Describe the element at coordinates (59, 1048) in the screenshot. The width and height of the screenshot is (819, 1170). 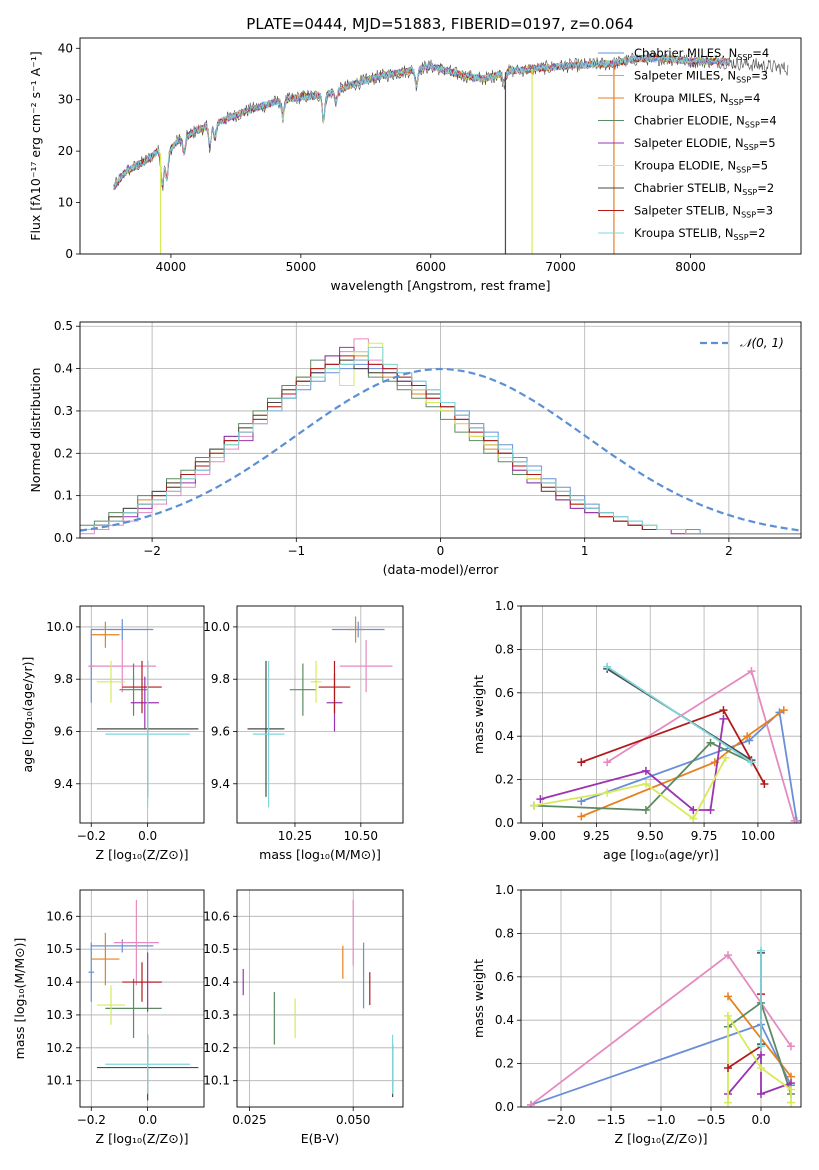
I see `y-tick-label: 10.2` at that location.